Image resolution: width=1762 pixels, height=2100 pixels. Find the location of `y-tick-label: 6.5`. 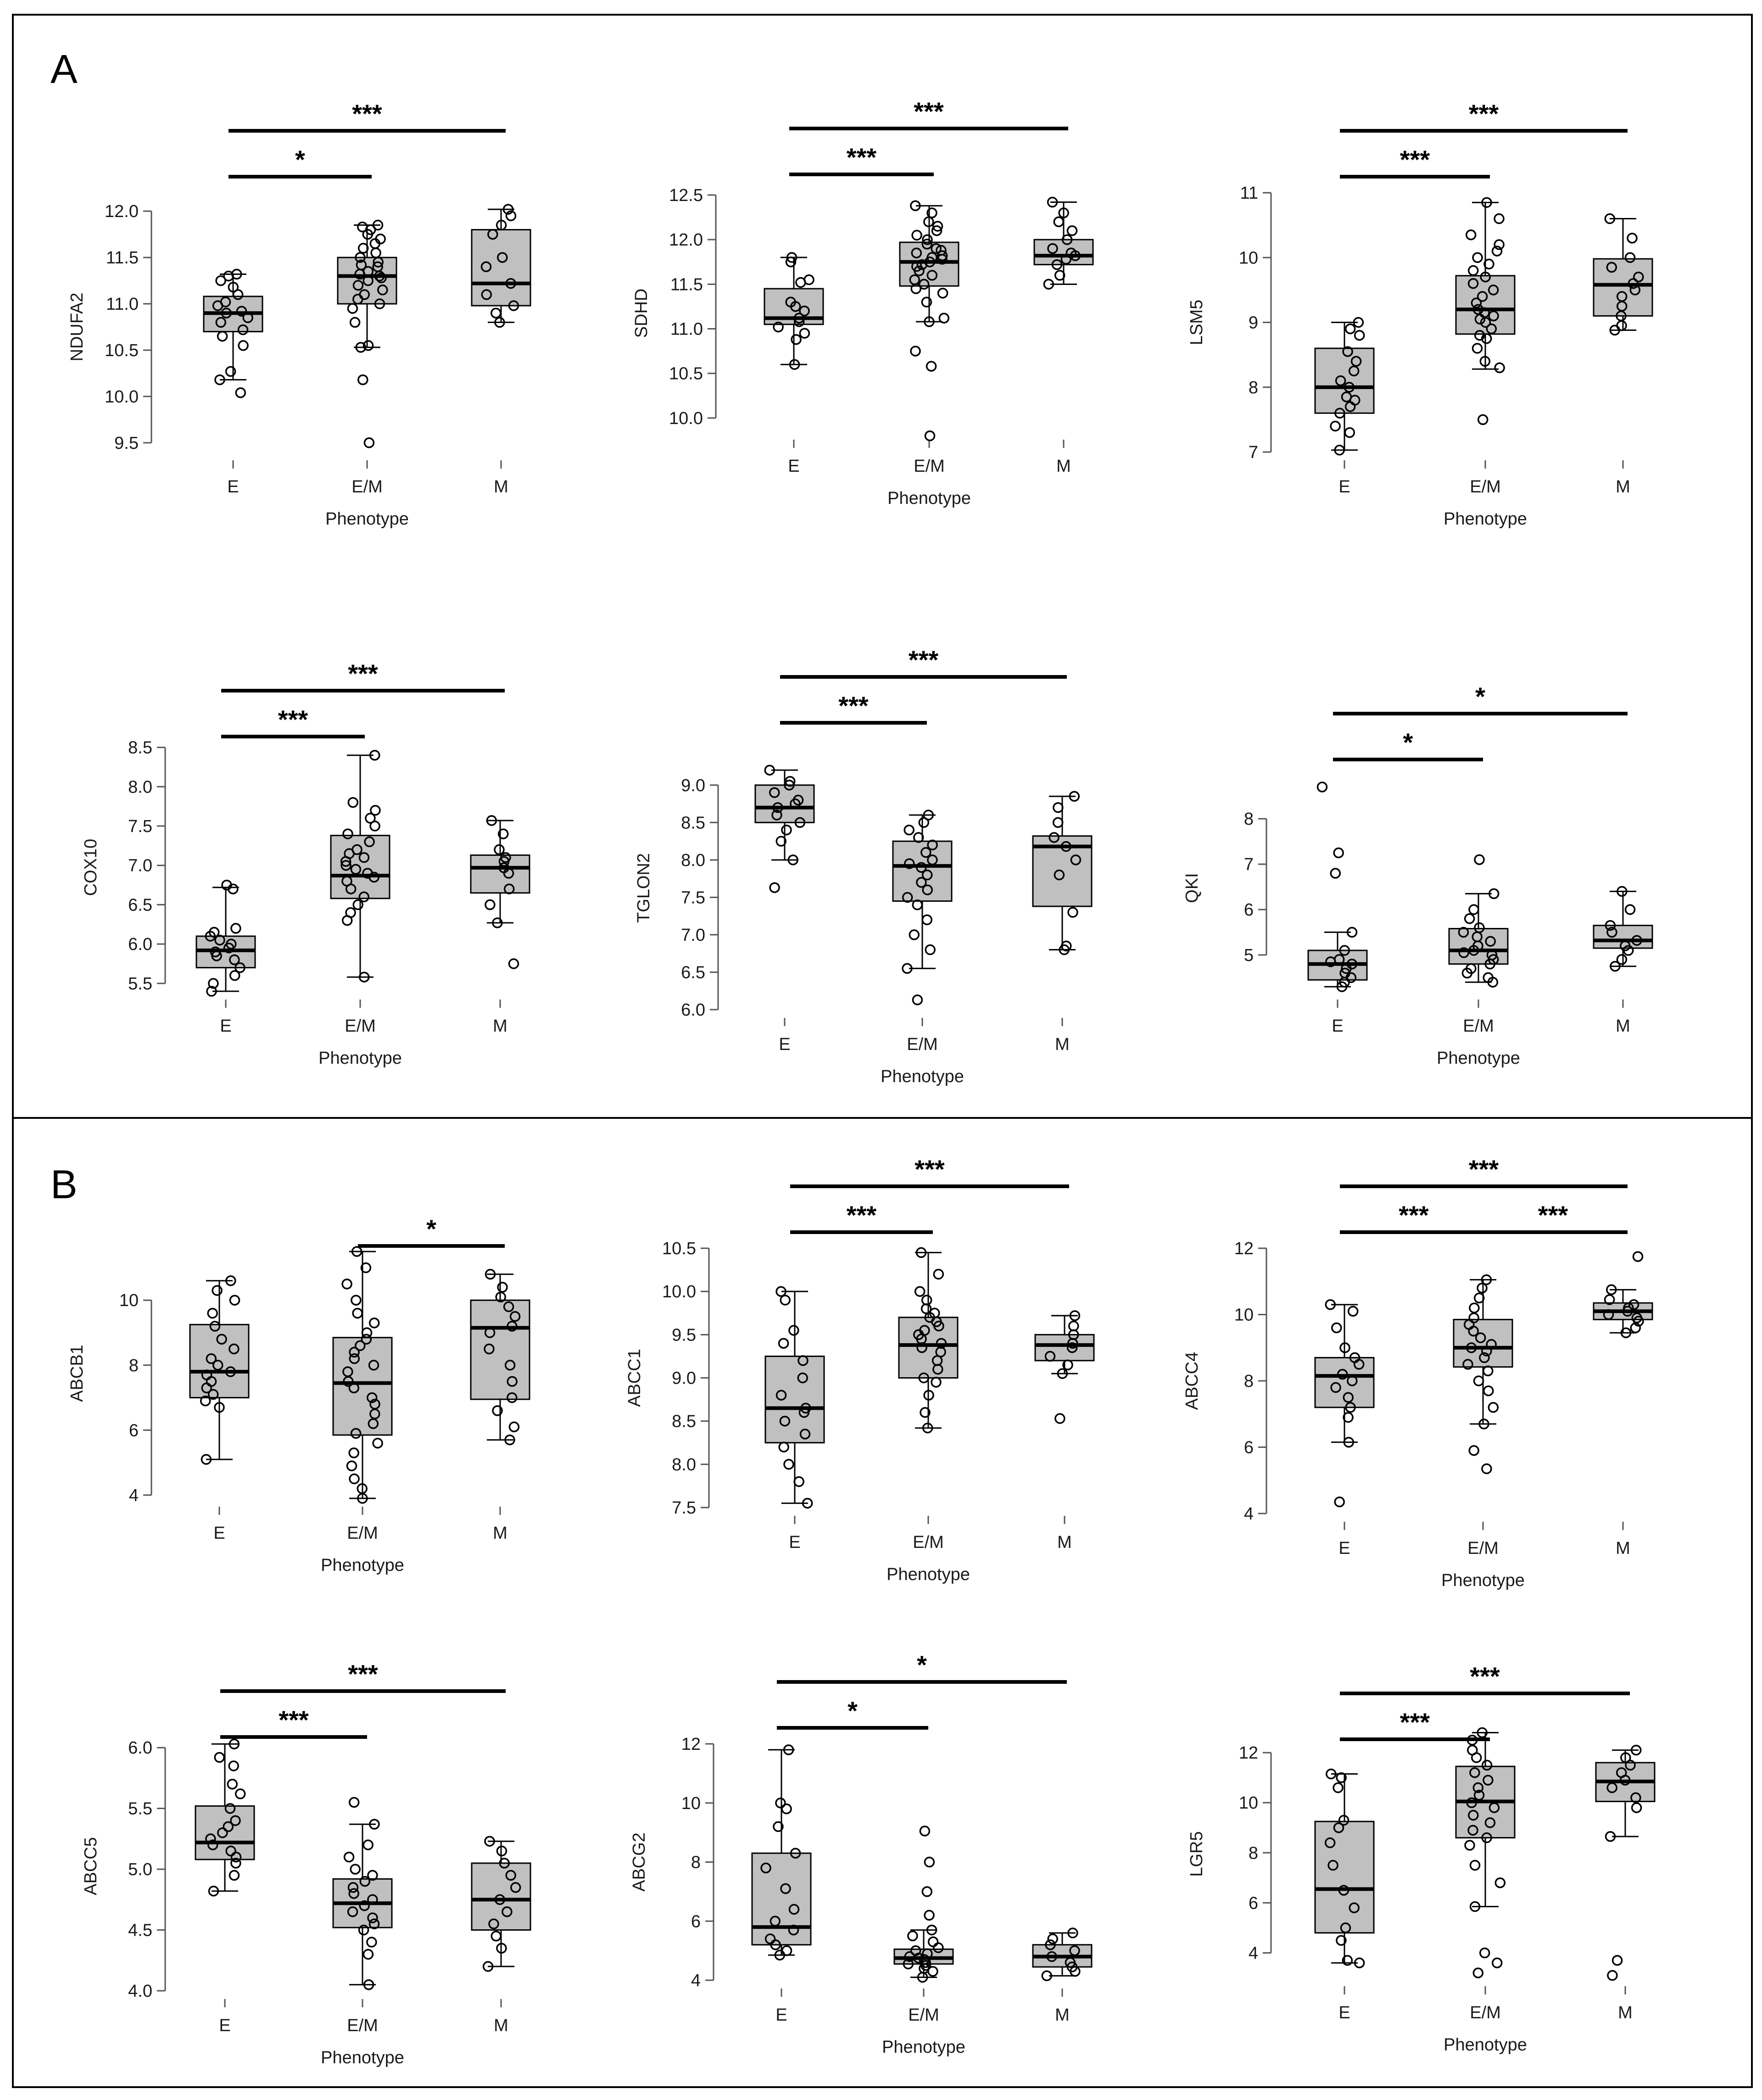

y-tick-label: 6.5 is located at coordinates (140, 905).